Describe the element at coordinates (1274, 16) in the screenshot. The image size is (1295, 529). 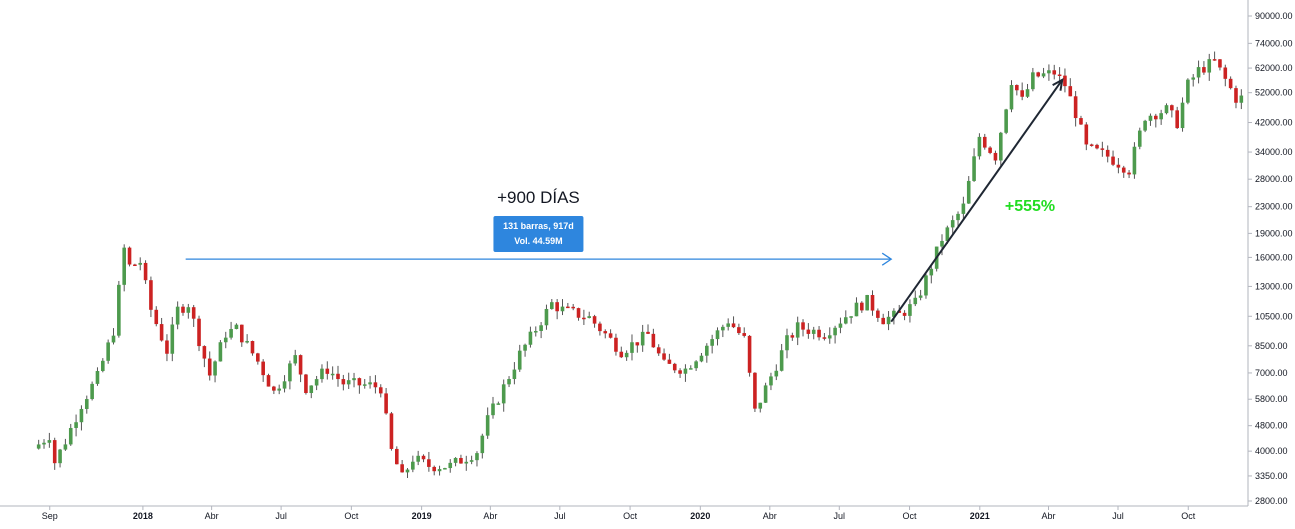
I see `price-tick-label: 90000.00` at that location.